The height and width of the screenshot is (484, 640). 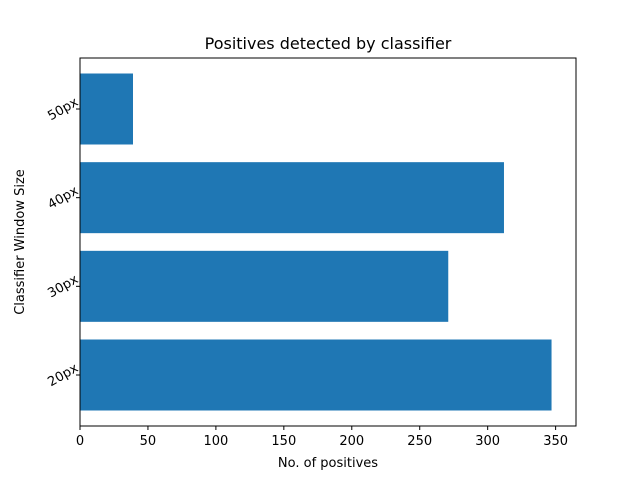 What do you see at coordinates (419, 441) in the screenshot?
I see `x-tick-label: 250` at bounding box center [419, 441].